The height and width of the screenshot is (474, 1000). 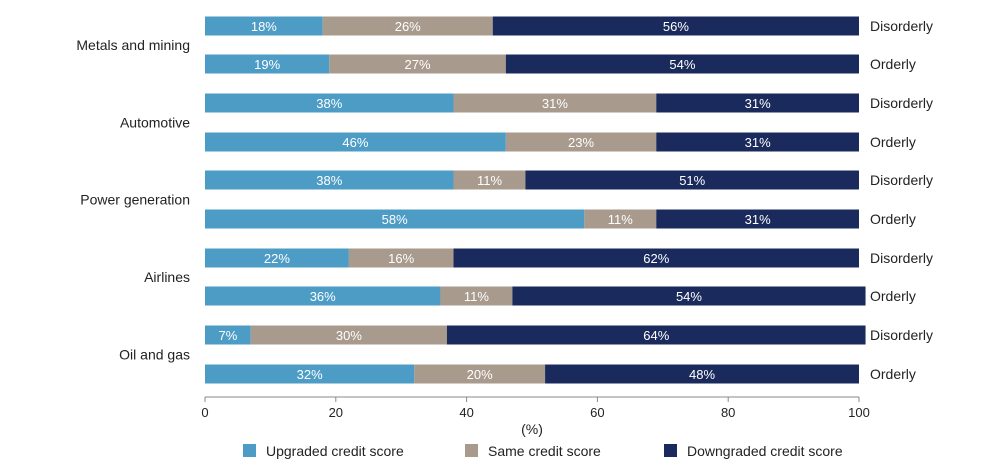 What do you see at coordinates (728, 412) in the screenshot?
I see `x-tick-label: 80` at bounding box center [728, 412].